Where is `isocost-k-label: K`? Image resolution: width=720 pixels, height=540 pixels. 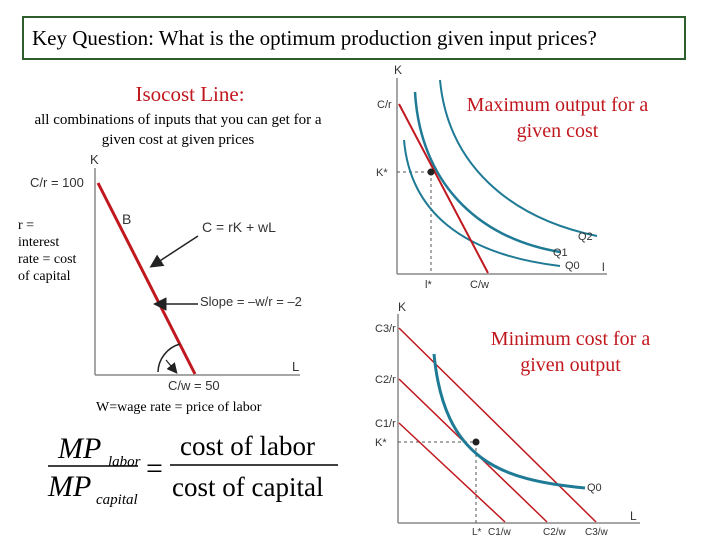 isocost-k-label: K is located at coordinates (94, 159).